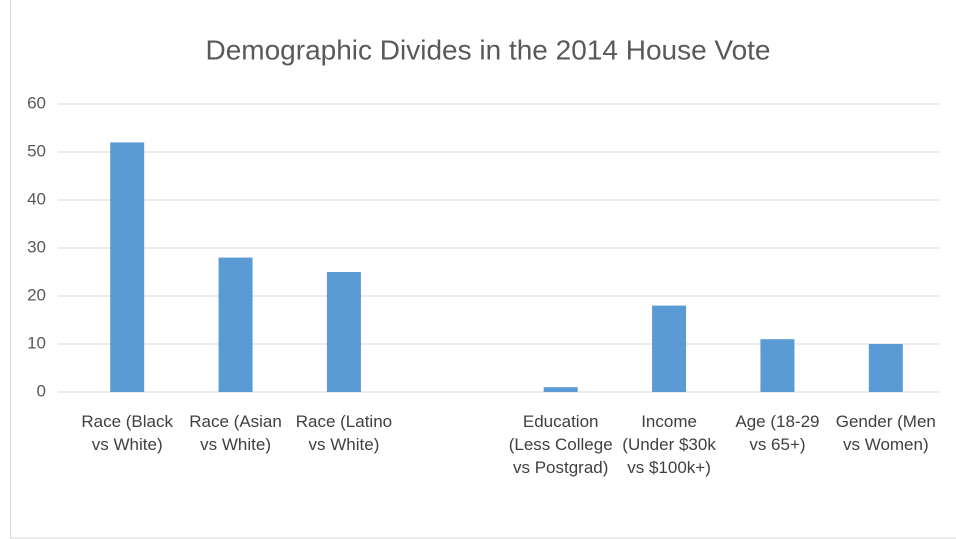  I want to click on x-tick-label: Race (Asian vs White), so click(235, 433).